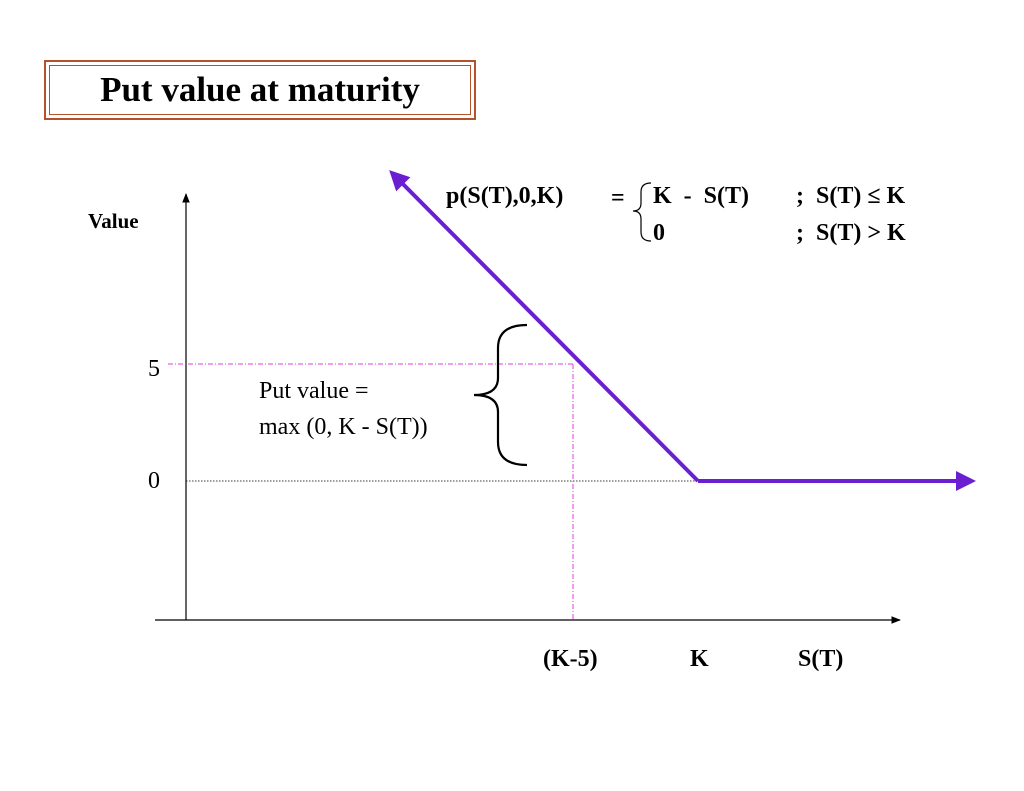 This screenshot has height=791, width=1024. What do you see at coordinates (618, 198) in the screenshot?
I see `formula-equals: =` at bounding box center [618, 198].